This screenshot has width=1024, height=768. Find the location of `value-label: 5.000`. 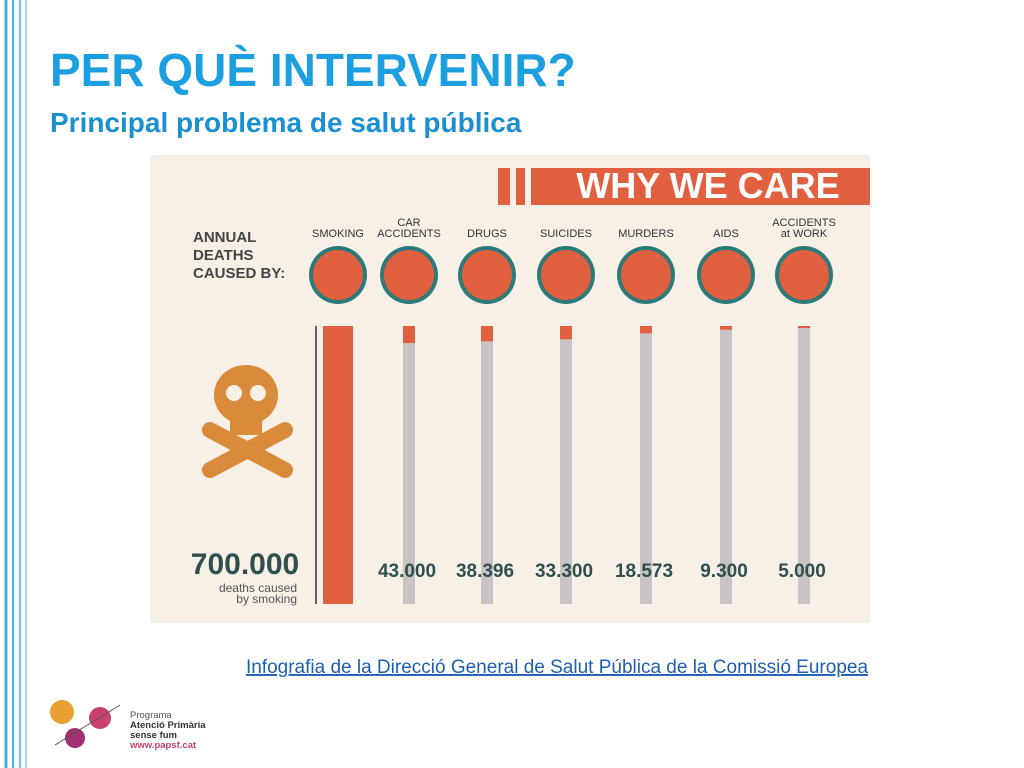

value-label: 5.000 is located at coordinates (802, 571).